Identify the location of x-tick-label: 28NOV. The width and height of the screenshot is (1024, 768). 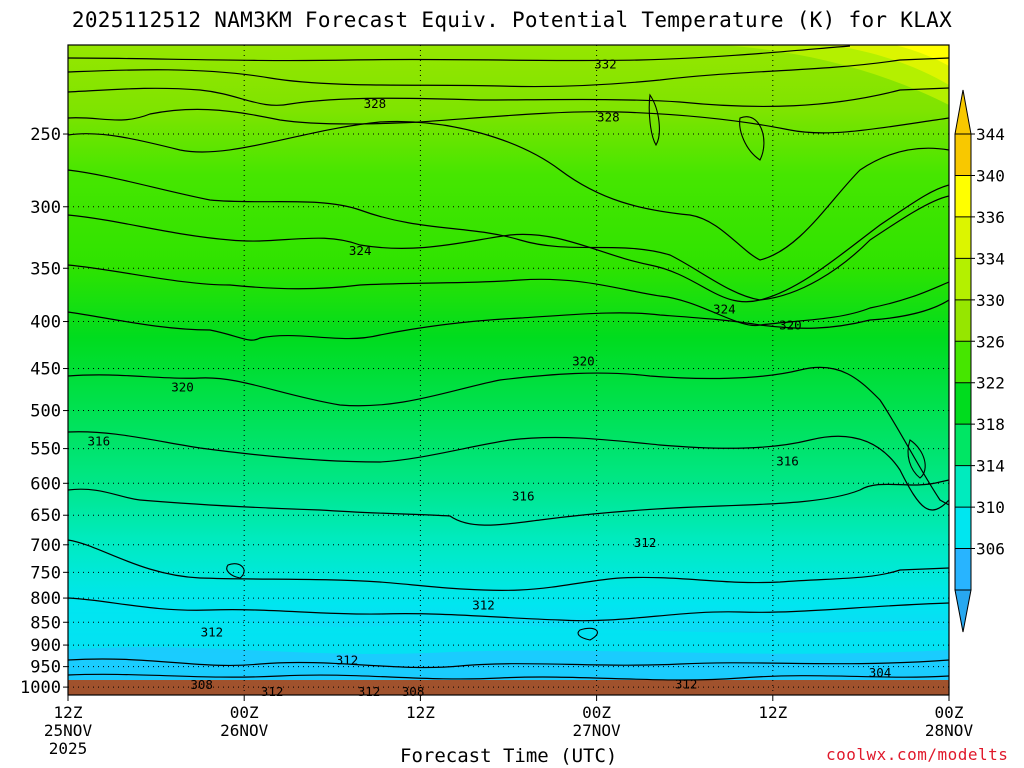
(949, 730).